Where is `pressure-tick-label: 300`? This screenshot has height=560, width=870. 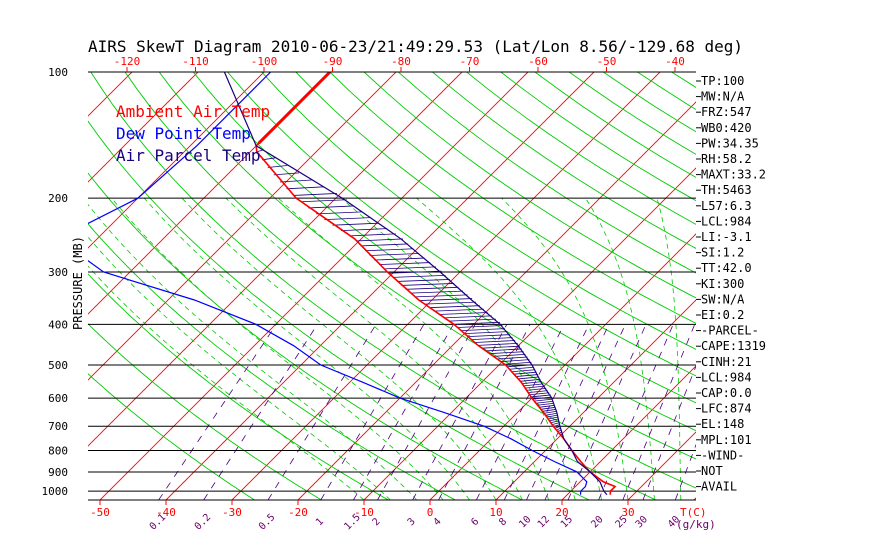 pressure-tick-label: 300 is located at coordinates (58, 272).